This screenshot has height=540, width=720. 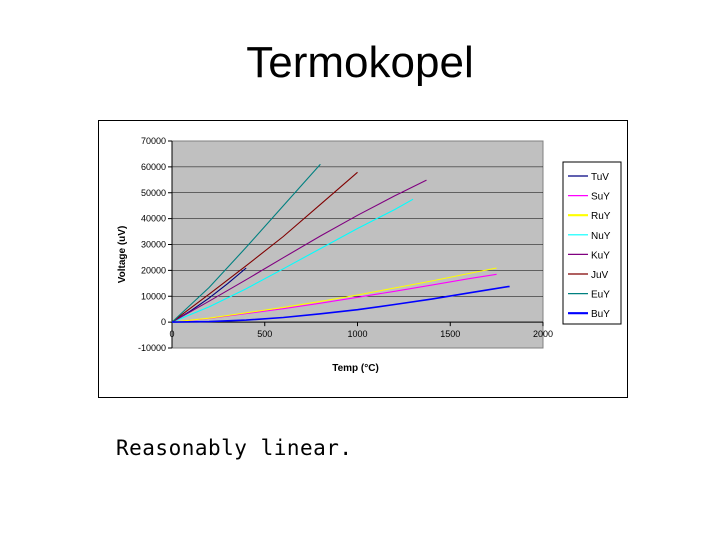 What do you see at coordinates (600, 255) in the screenshot?
I see `legend-label-kuy: KuY` at bounding box center [600, 255].